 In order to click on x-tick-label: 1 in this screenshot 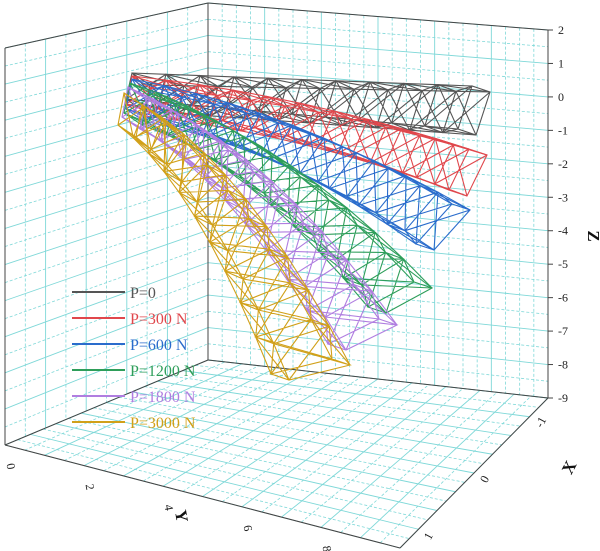, I will do `click(428, 536)`.